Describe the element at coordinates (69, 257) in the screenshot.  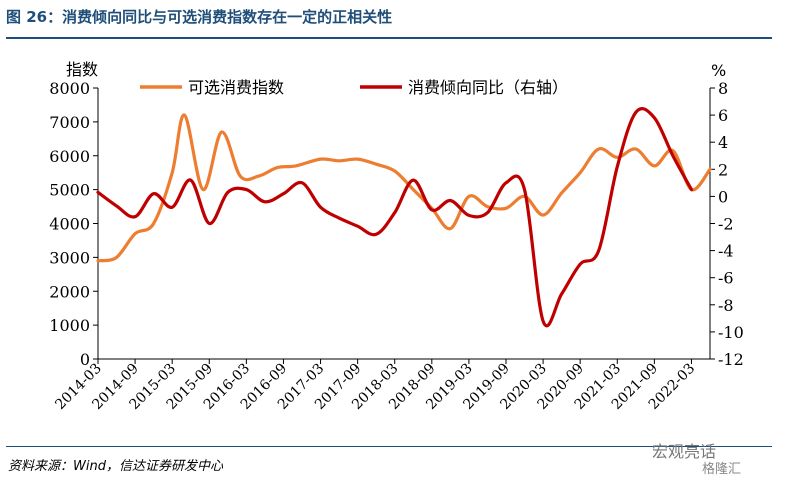
I see `left-tick-label: 3000` at that location.